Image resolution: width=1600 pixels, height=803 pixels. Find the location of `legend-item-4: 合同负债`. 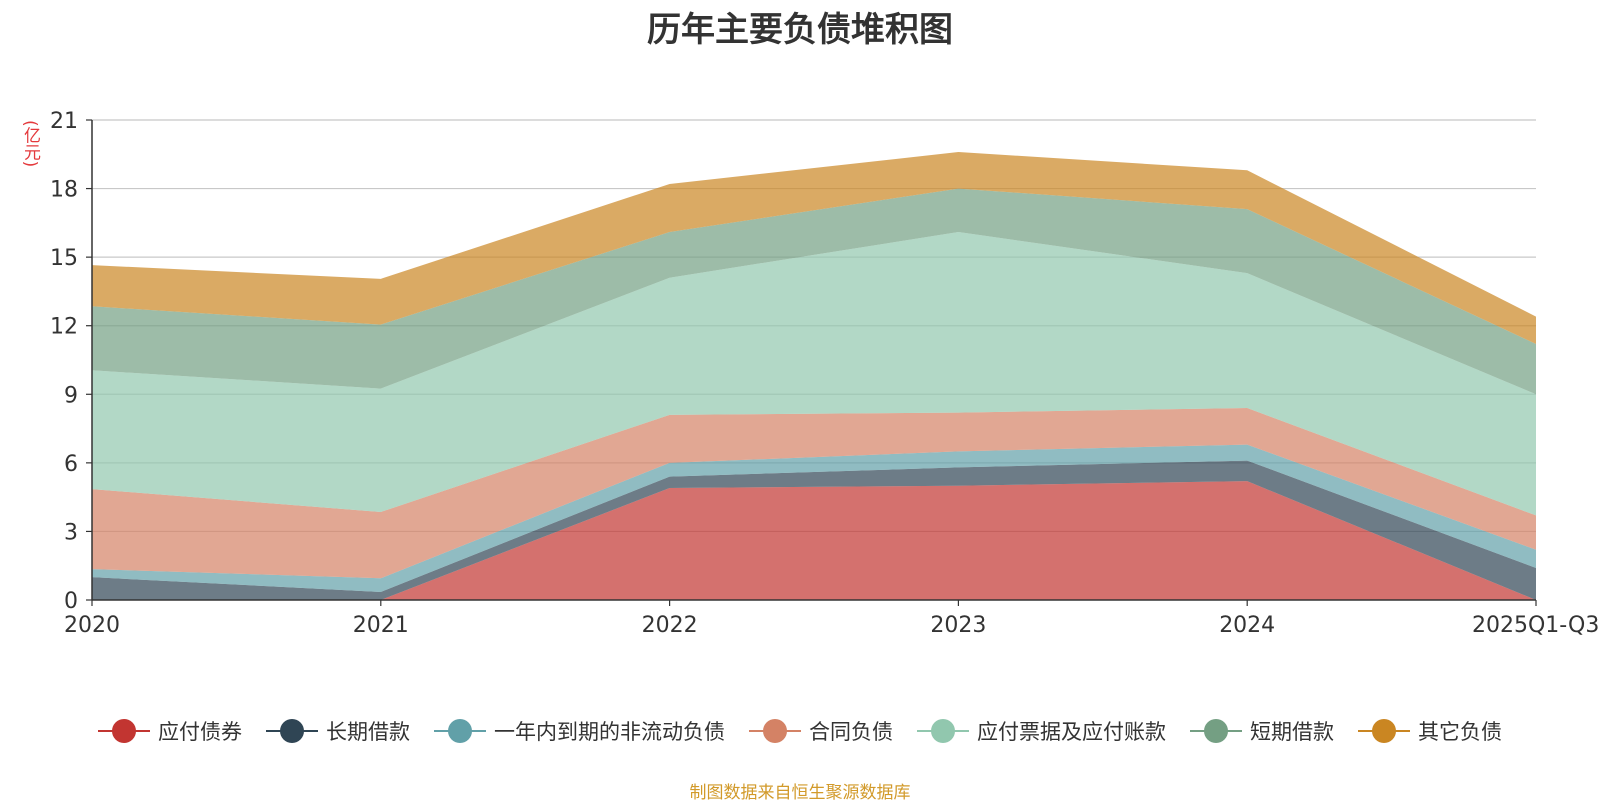

legend-item-4: 合同负债 is located at coordinates (821, 731).